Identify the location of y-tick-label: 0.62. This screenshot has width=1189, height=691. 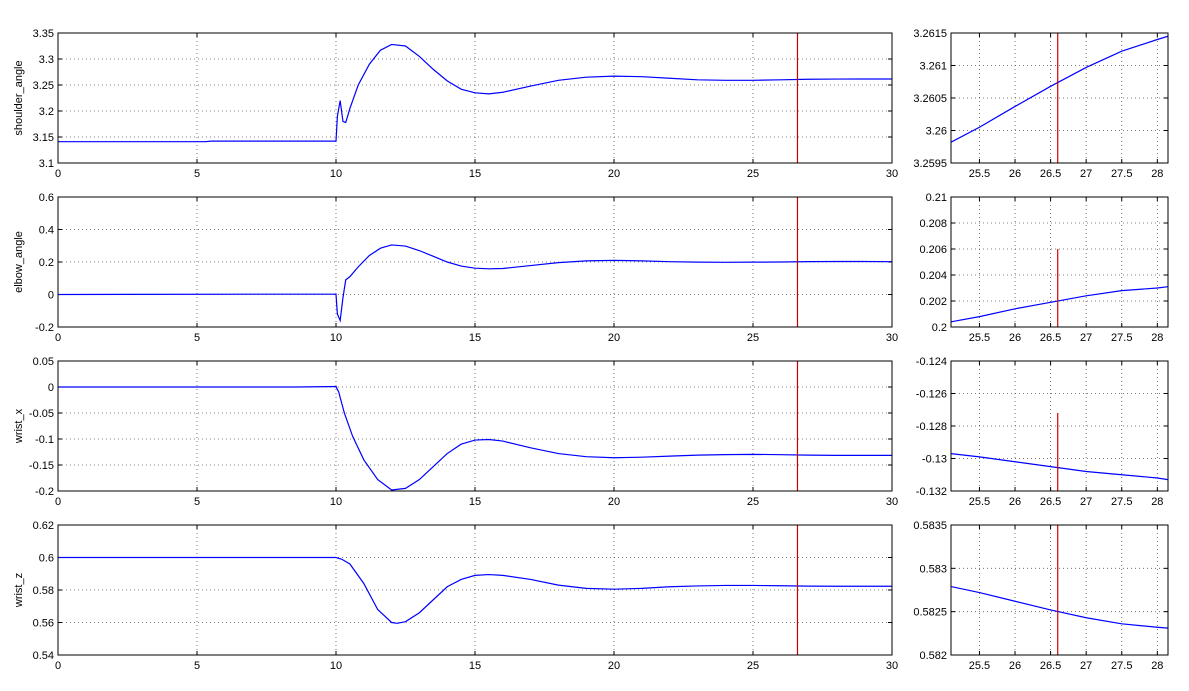
(43, 526).